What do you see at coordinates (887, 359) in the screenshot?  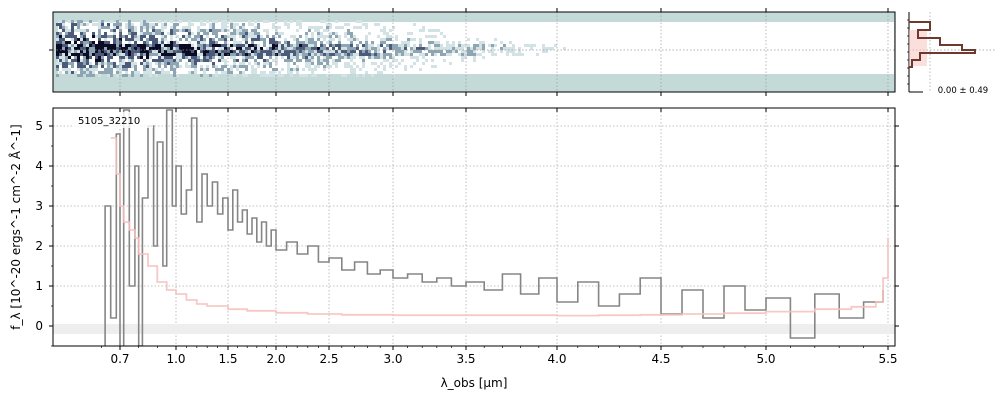 I see `x-tick-label: 5.5` at bounding box center [887, 359].